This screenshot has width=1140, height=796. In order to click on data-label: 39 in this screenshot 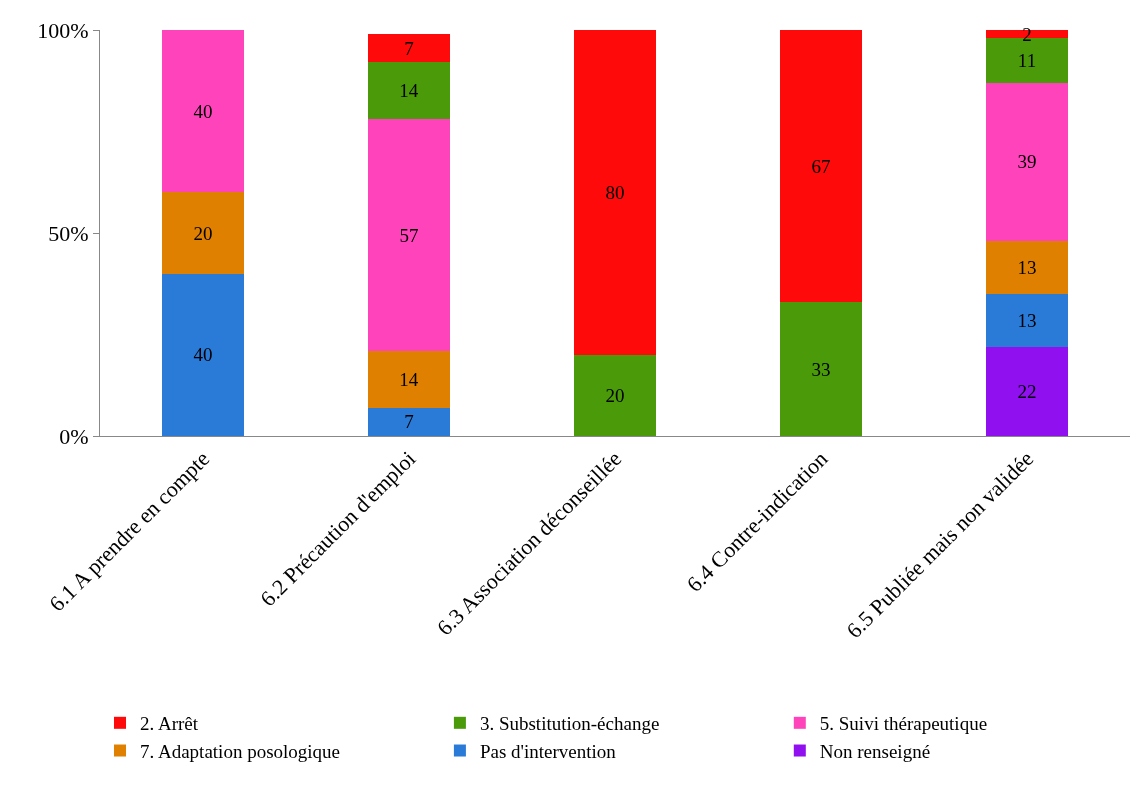, I will do `click(1027, 162)`.